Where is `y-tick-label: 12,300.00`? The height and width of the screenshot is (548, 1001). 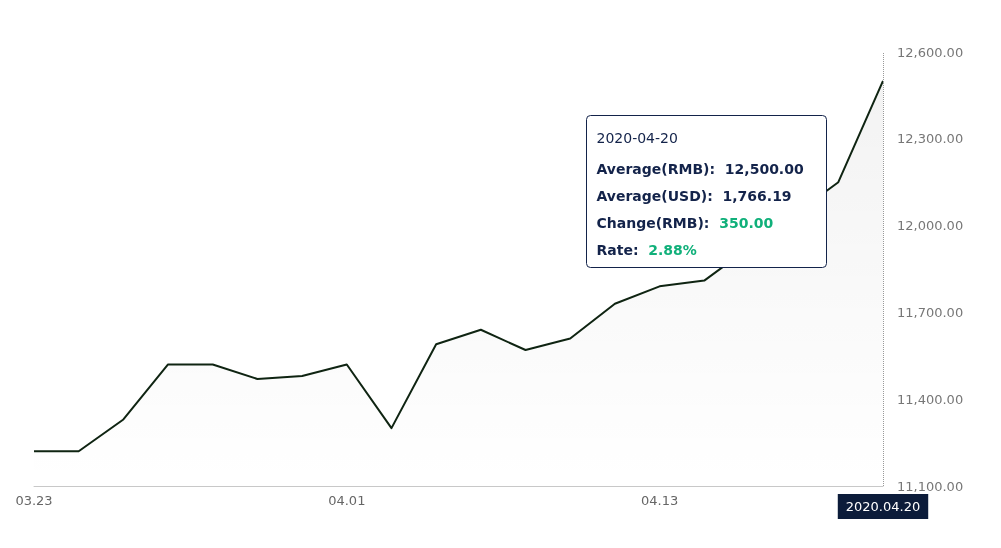
y-tick-label: 12,300.00 is located at coordinates (930, 139).